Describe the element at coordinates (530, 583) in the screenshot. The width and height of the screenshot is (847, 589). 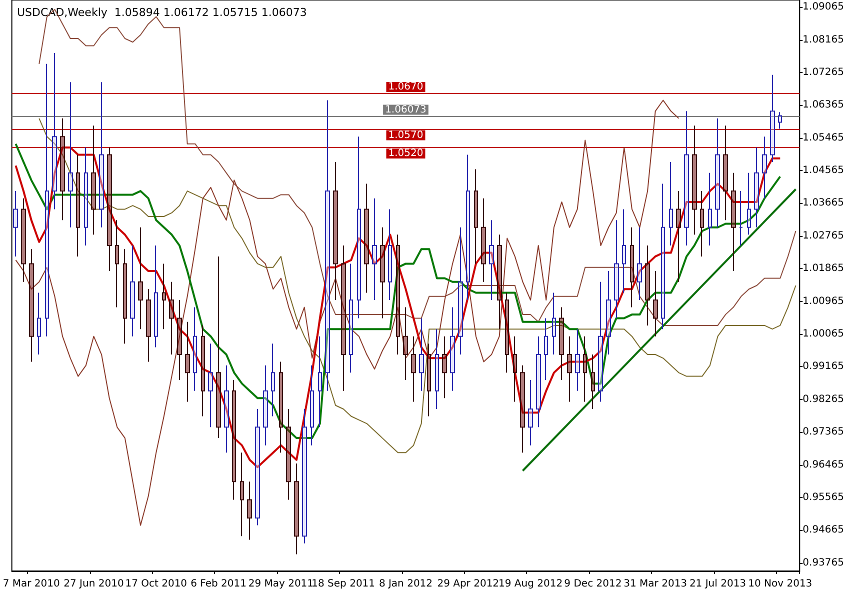
I see `x-tick-label: 19 Aug 2012` at that location.